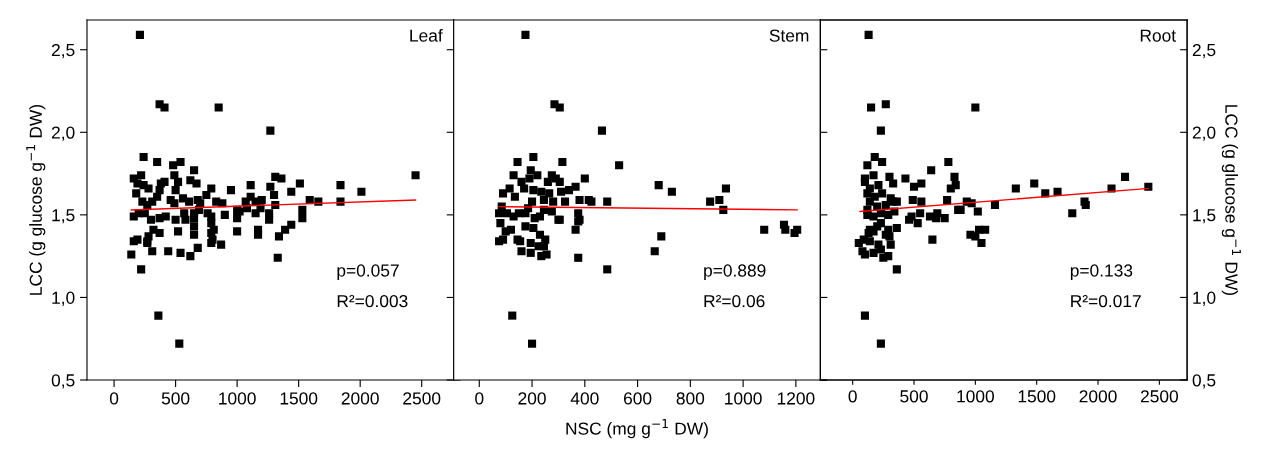 The width and height of the screenshot is (1272, 455). What do you see at coordinates (1204, 216) in the screenshot?
I see `y2-tick-label: 1,5` at bounding box center [1204, 216].